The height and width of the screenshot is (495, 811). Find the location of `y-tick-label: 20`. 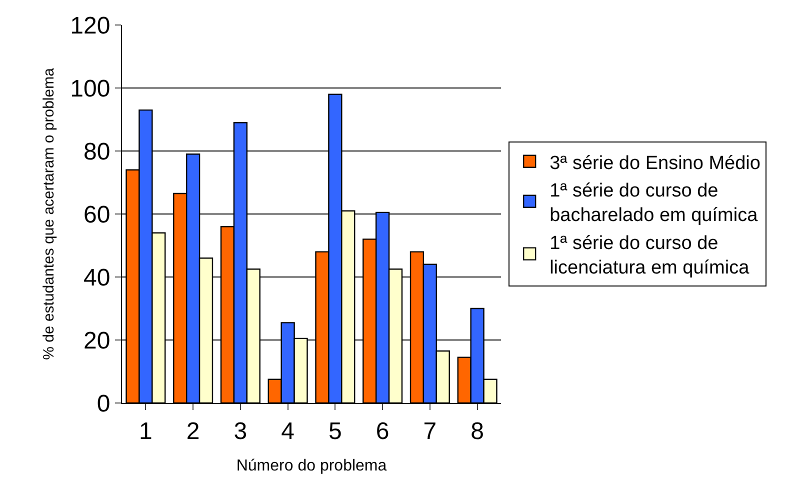

y-tick-label: 20 is located at coordinates (96, 340).